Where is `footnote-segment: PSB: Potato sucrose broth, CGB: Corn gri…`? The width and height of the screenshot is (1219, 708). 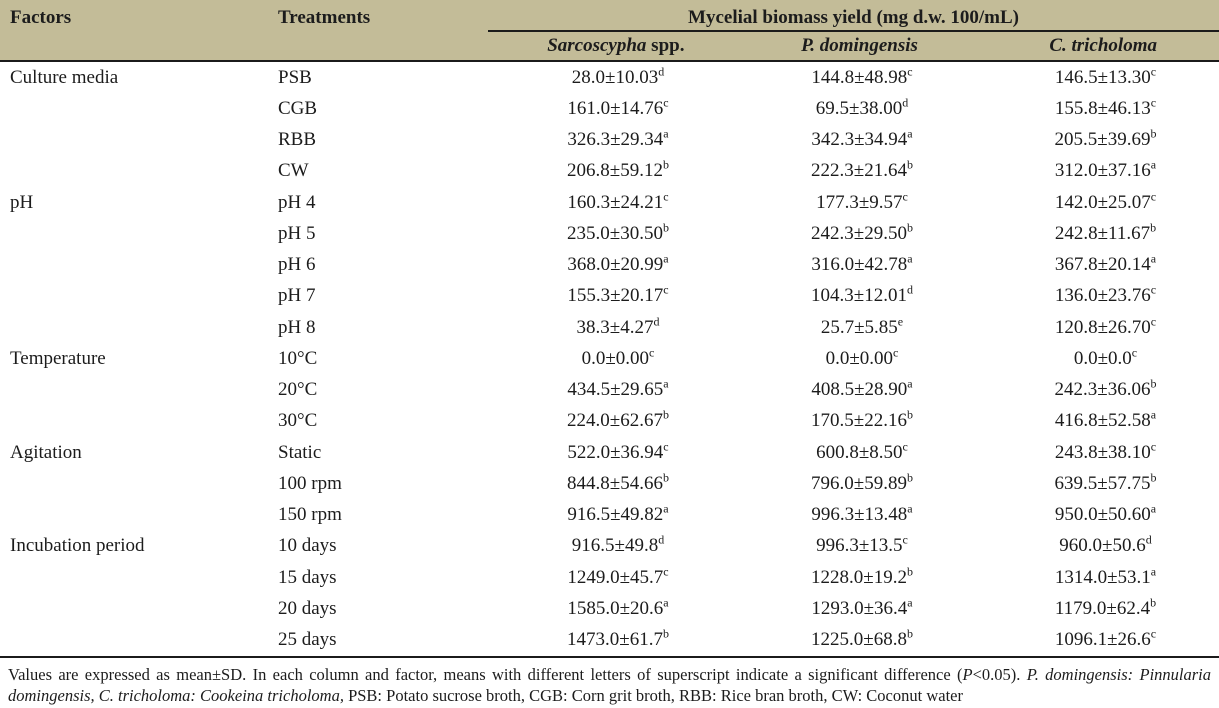
footnote-segment: PSB: Potato sucrose broth, CGB: Corn gri… is located at coordinates (653, 695).